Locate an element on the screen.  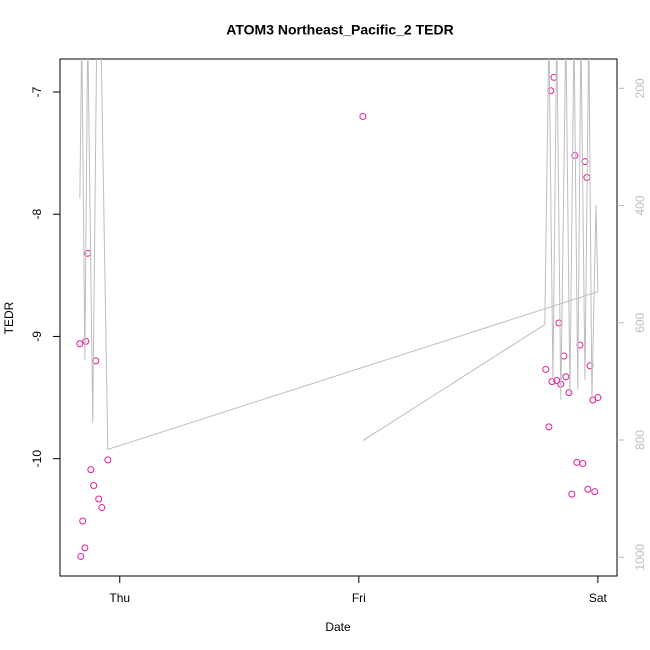
x-tick-label: Sat is located at coordinates (598, 598).